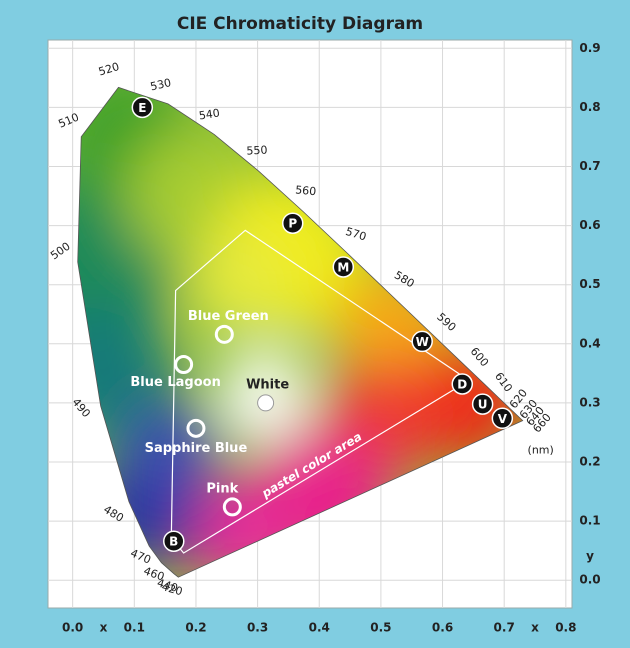  What do you see at coordinates (589, 225) in the screenshot?
I see `y-tick-label: 0.6` at bounding box center [589, 225].